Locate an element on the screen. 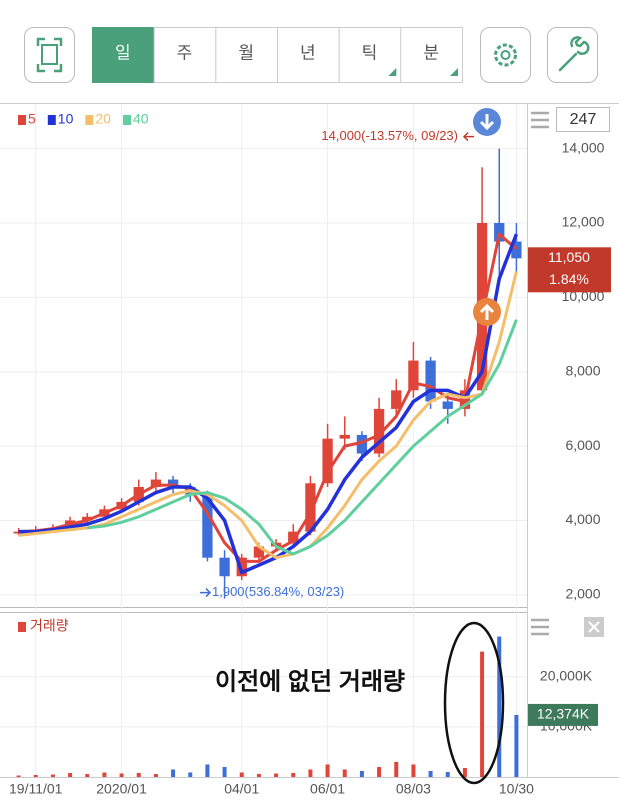 The image size is (619, 802). x-tick-label: 08/03 is located at coordinates (413, 789).